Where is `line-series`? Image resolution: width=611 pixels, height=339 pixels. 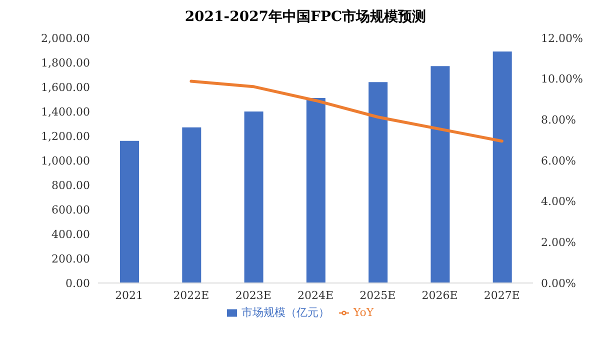 line-series is located at coordinates (347, 111).